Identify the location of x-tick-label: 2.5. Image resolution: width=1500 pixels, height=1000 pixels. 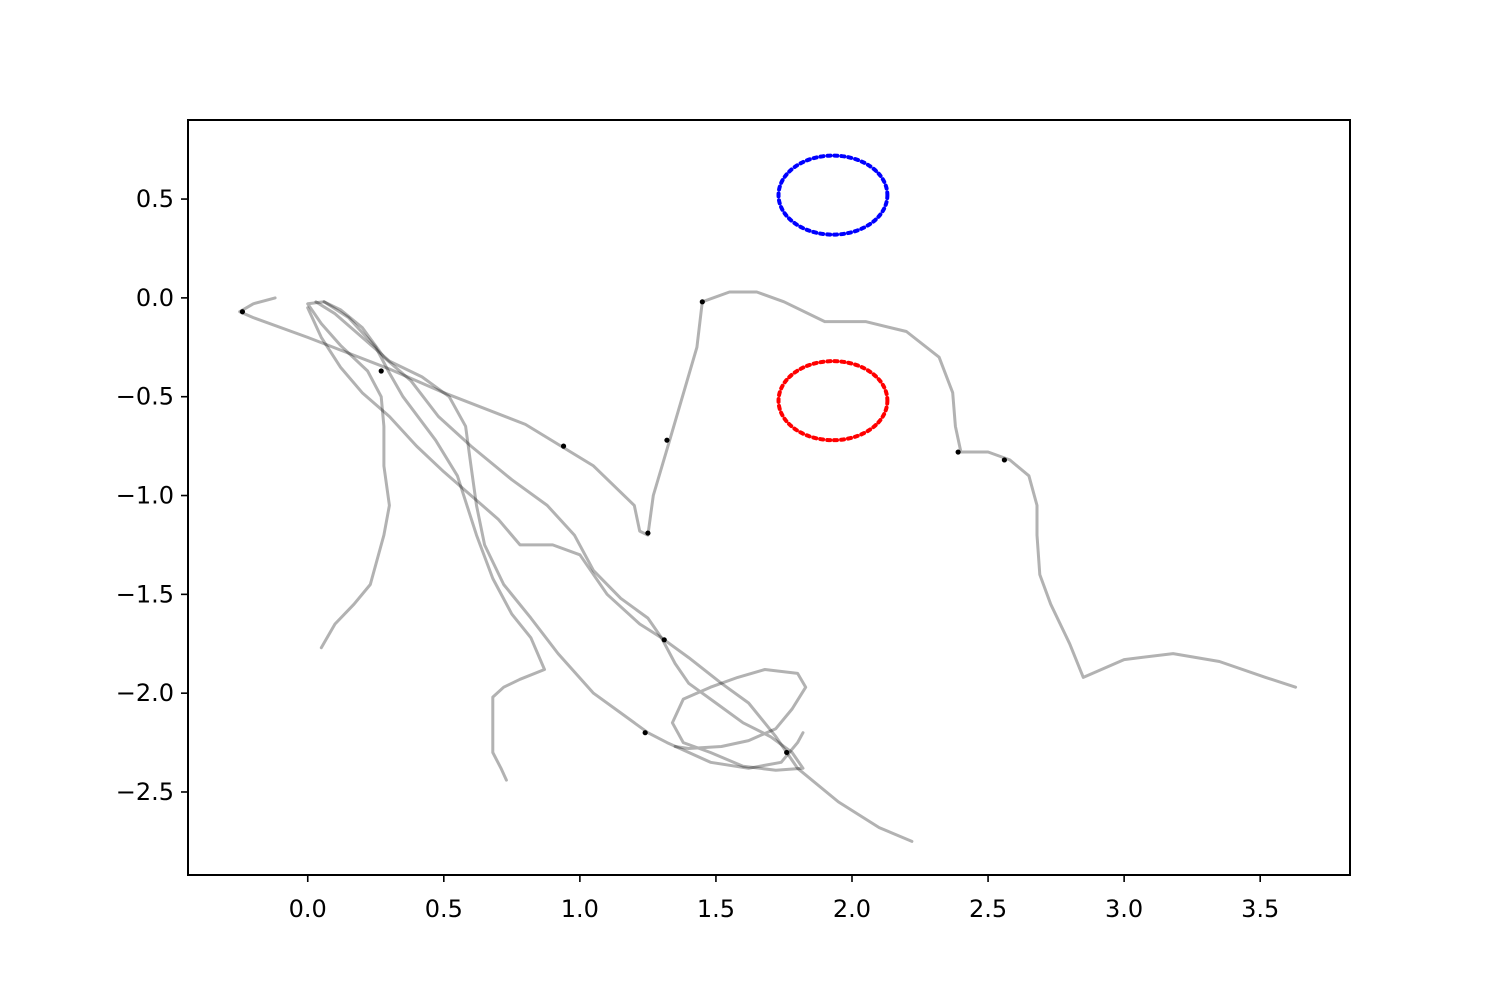
(988, 909).